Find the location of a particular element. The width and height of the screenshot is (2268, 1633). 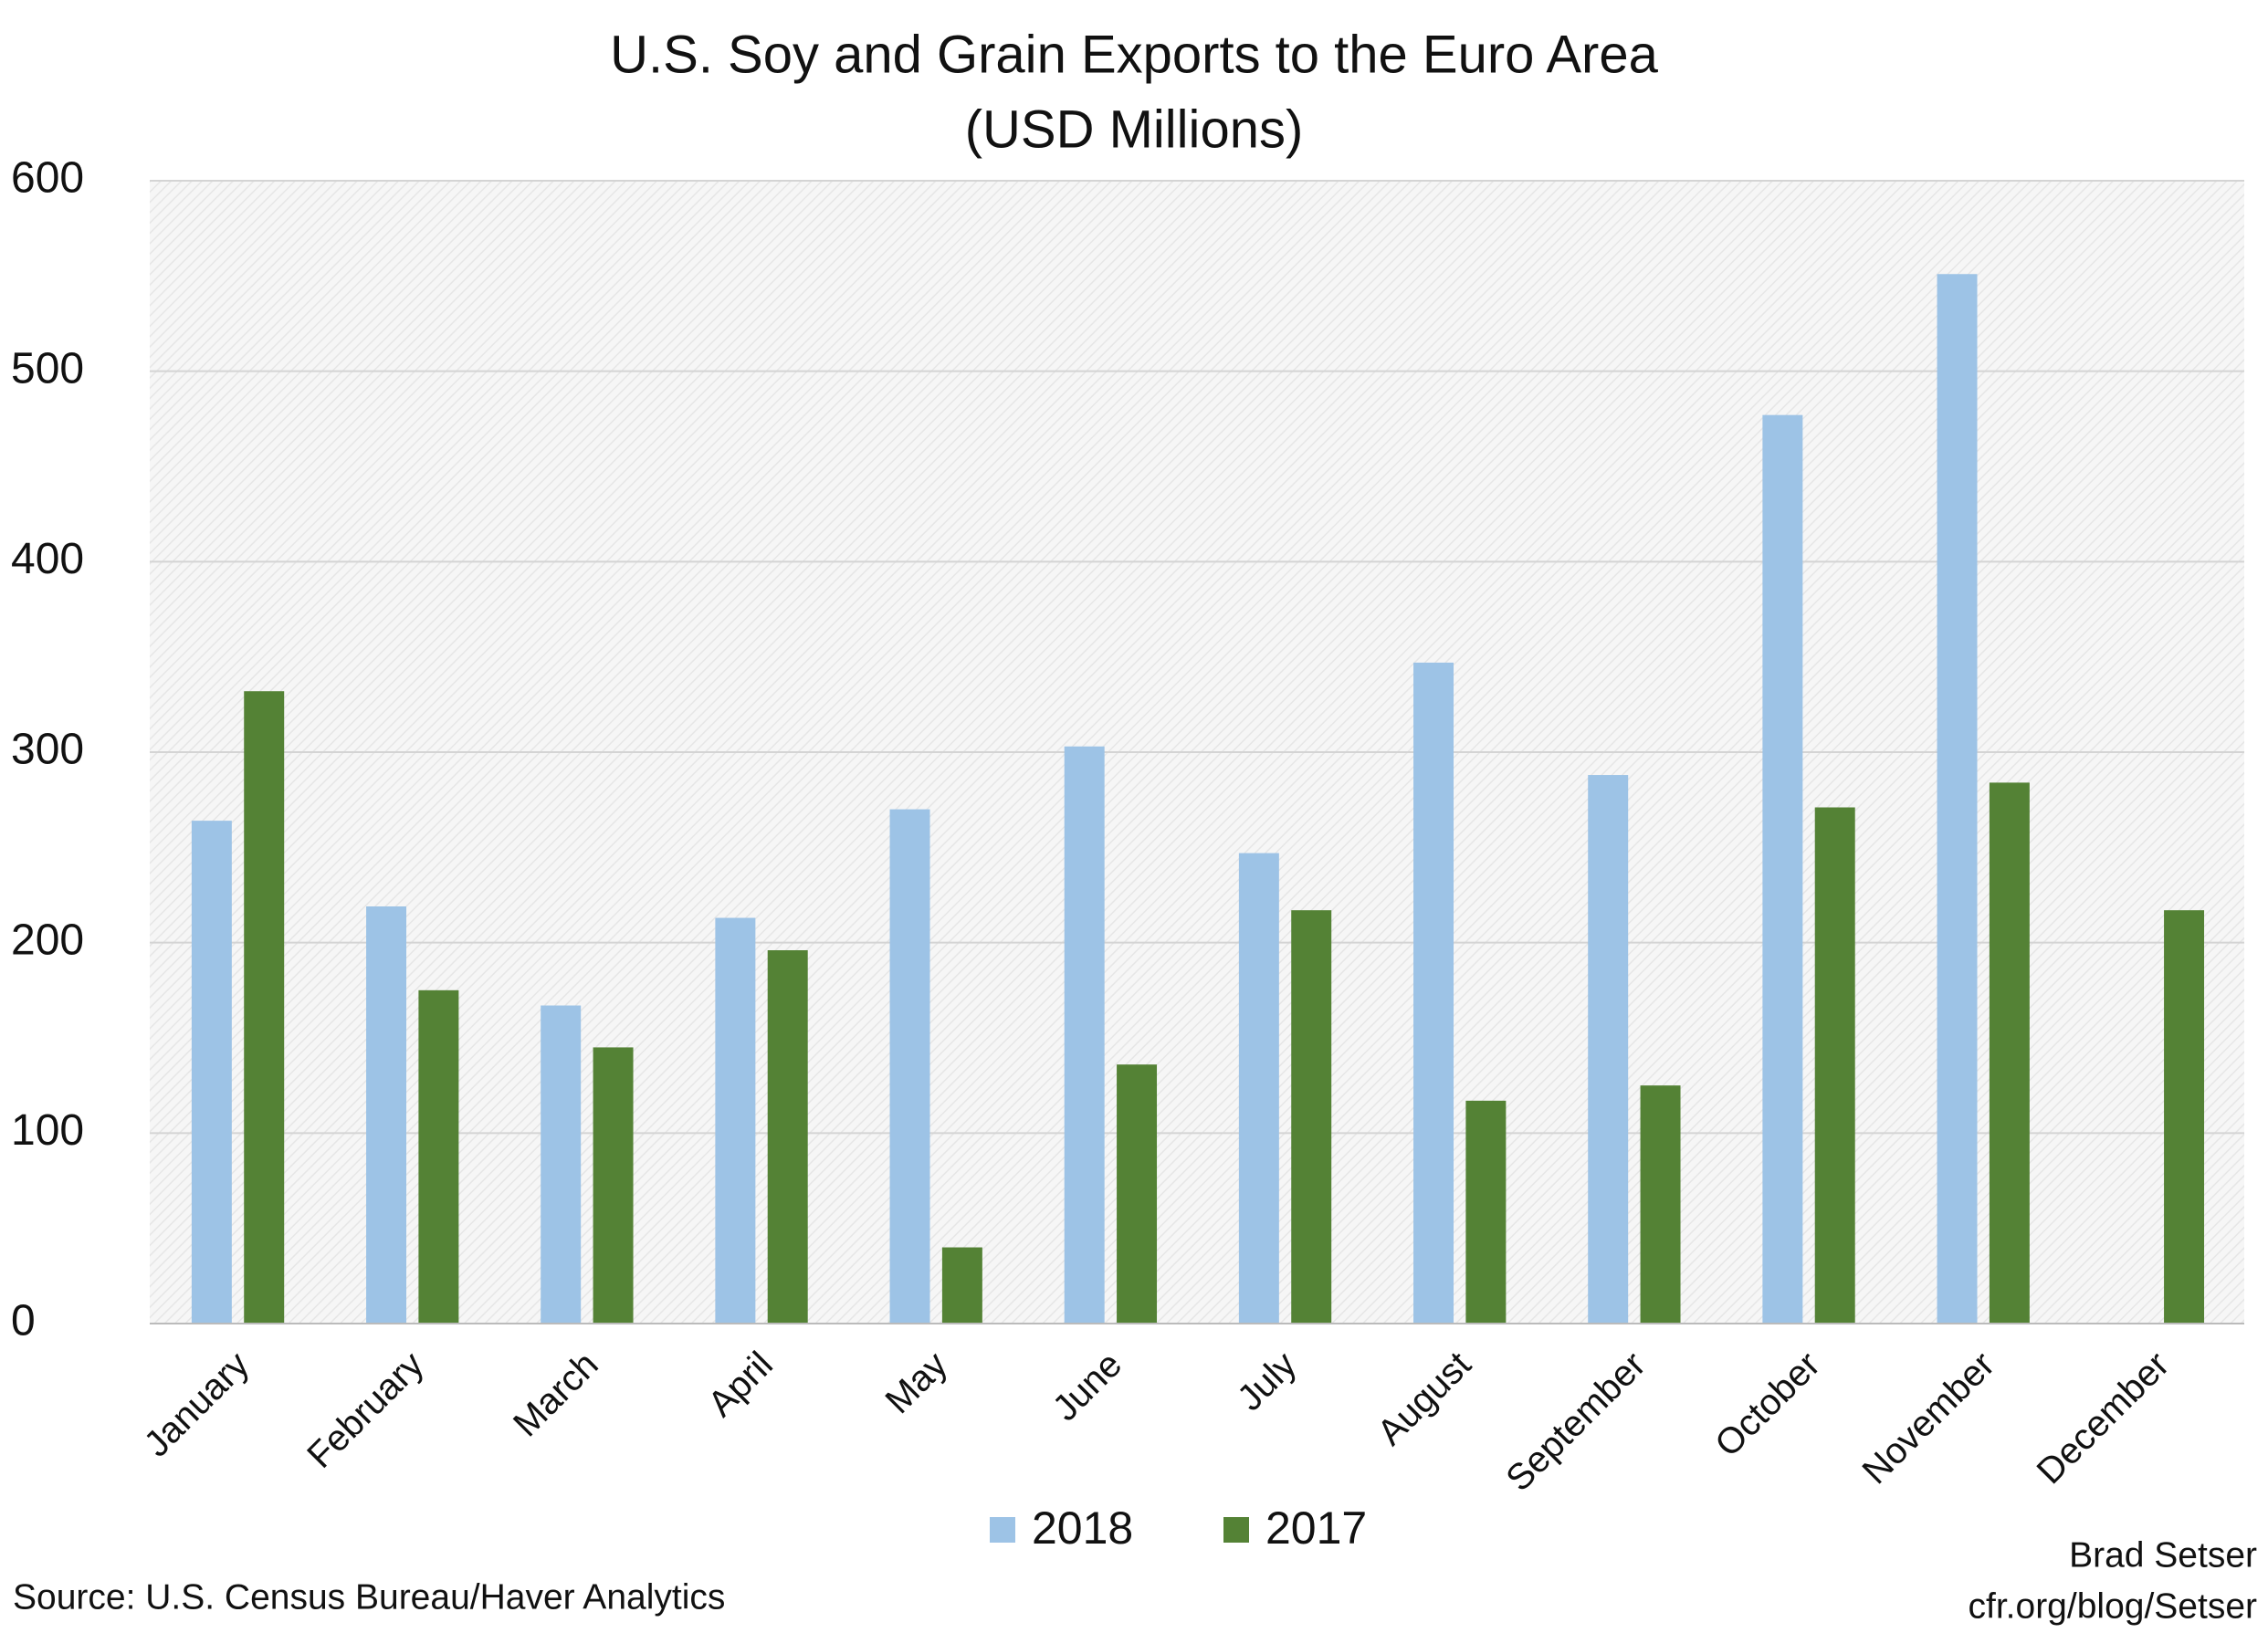

credit: Brad Setser is located at coordinates (2163, 1555).